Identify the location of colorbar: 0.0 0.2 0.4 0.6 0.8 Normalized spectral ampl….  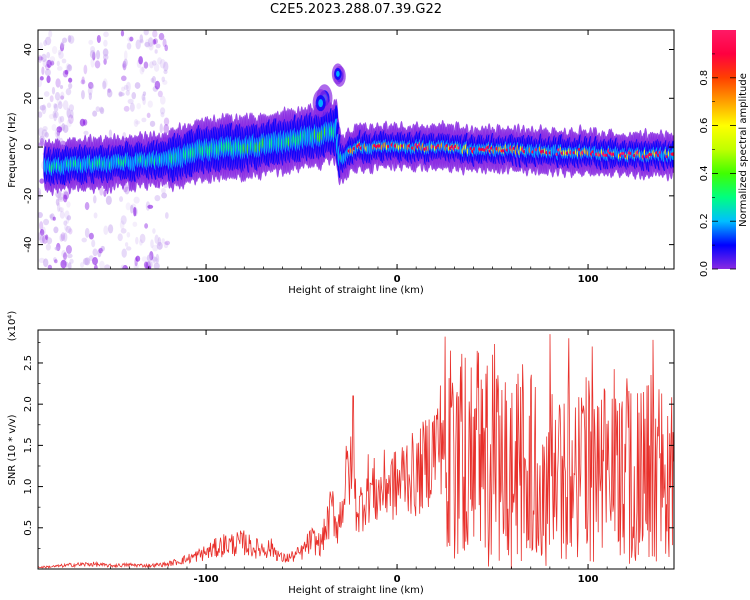
(724, 153).